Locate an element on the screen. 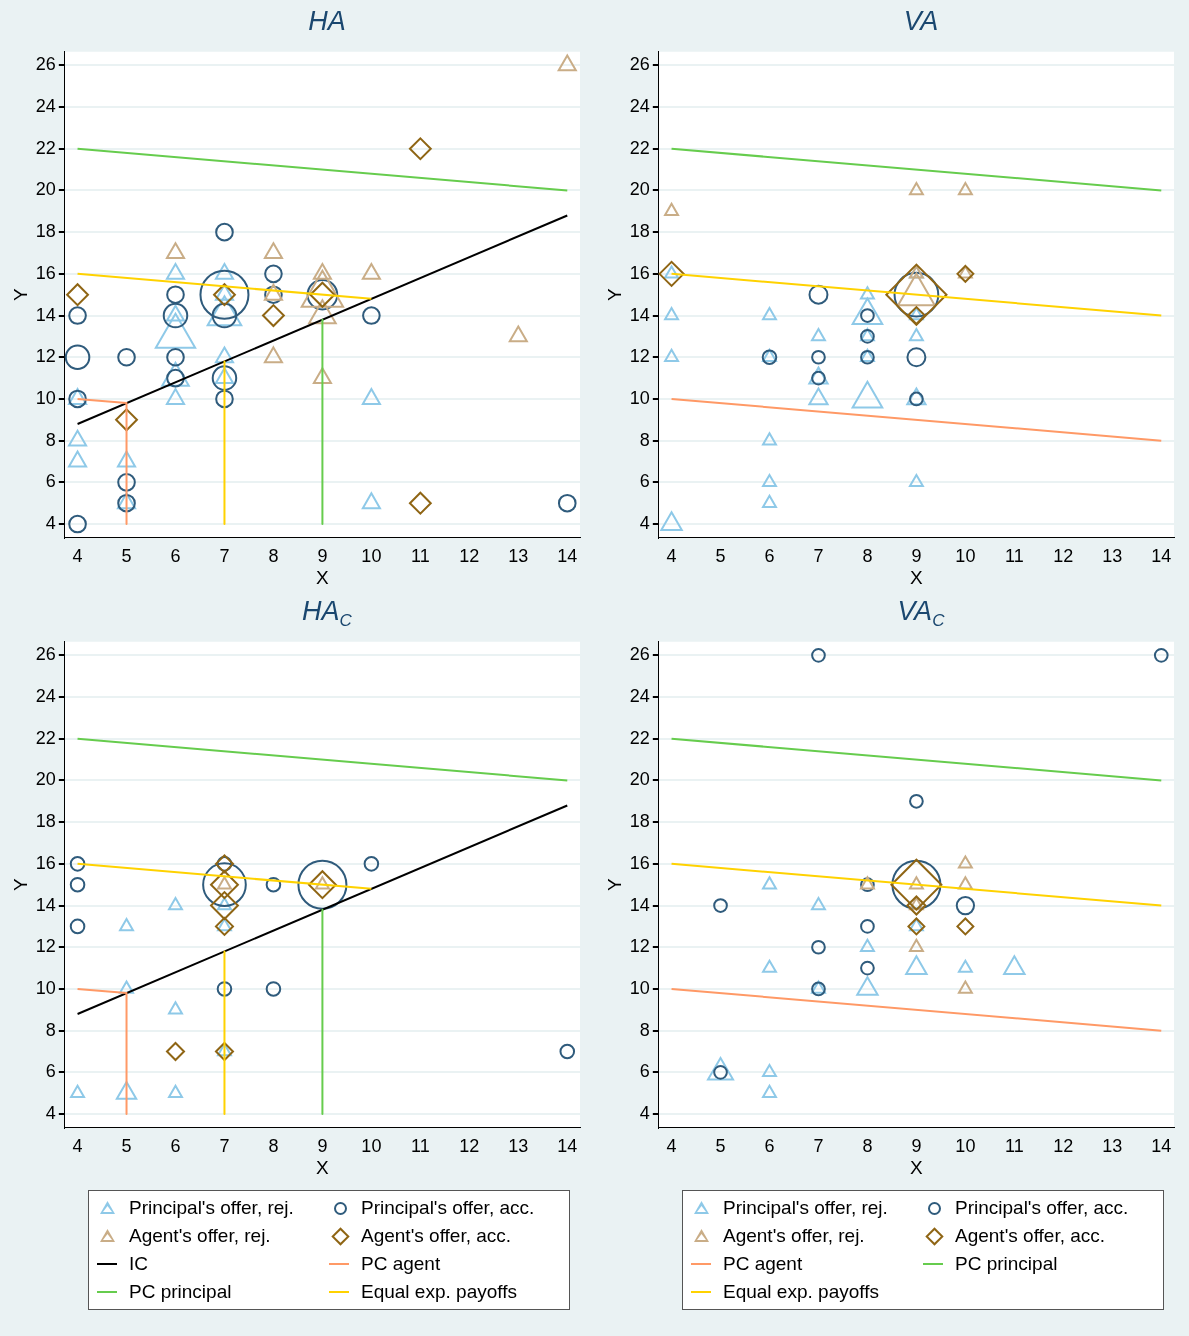 The image size is (1189, 1336). legend-label: Principal's offer, rej. is located at coordinates (805, 1208).